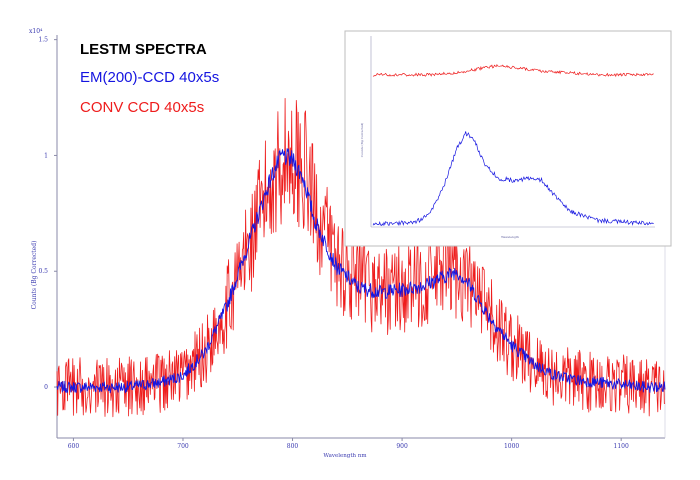 The height and width of the screenshot is (480, 700). I want to click on x-tick-label: 800, so click(293, 446).